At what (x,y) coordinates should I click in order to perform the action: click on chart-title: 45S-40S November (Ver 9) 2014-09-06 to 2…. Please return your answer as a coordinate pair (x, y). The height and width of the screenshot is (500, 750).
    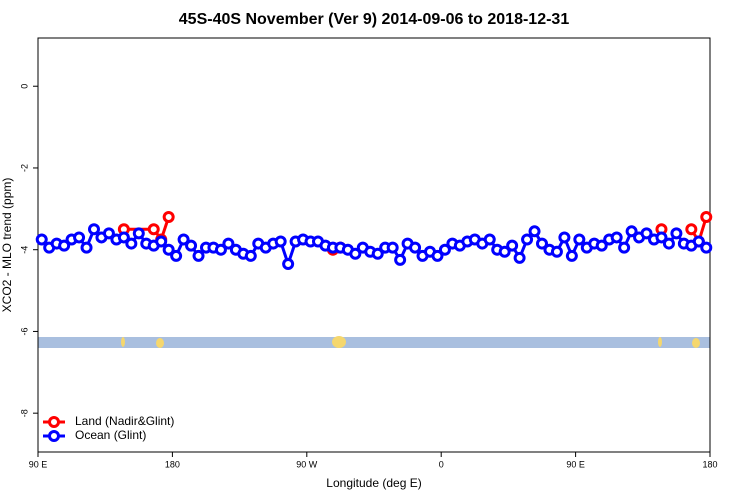
    Looking at the image, I should click on (374, 19).